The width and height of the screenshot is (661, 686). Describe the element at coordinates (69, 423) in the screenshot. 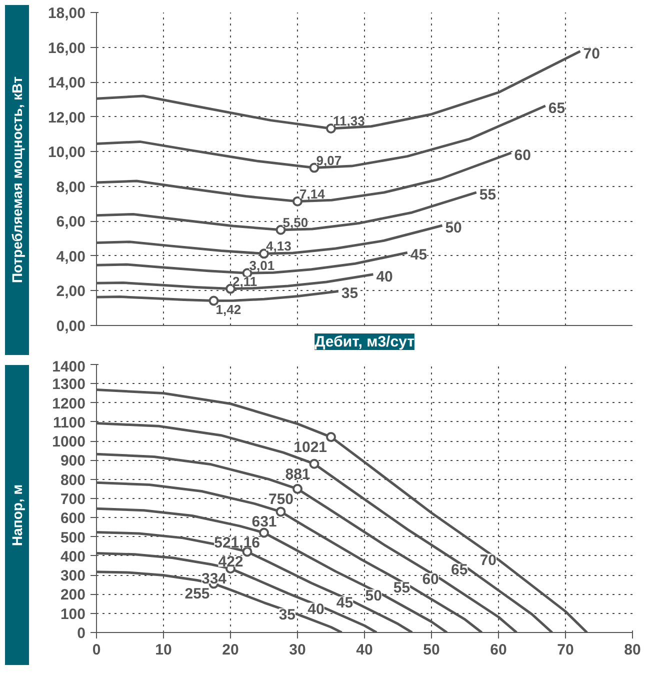

I see `y-tick-label: 1100` at that location.